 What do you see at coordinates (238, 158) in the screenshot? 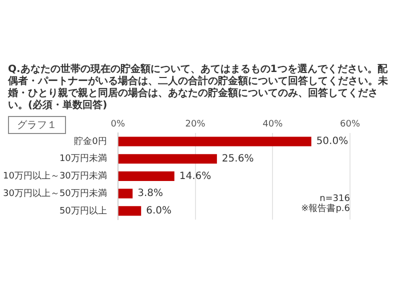
I see `data-label: 25.6%` at bounding box center [238, 158].